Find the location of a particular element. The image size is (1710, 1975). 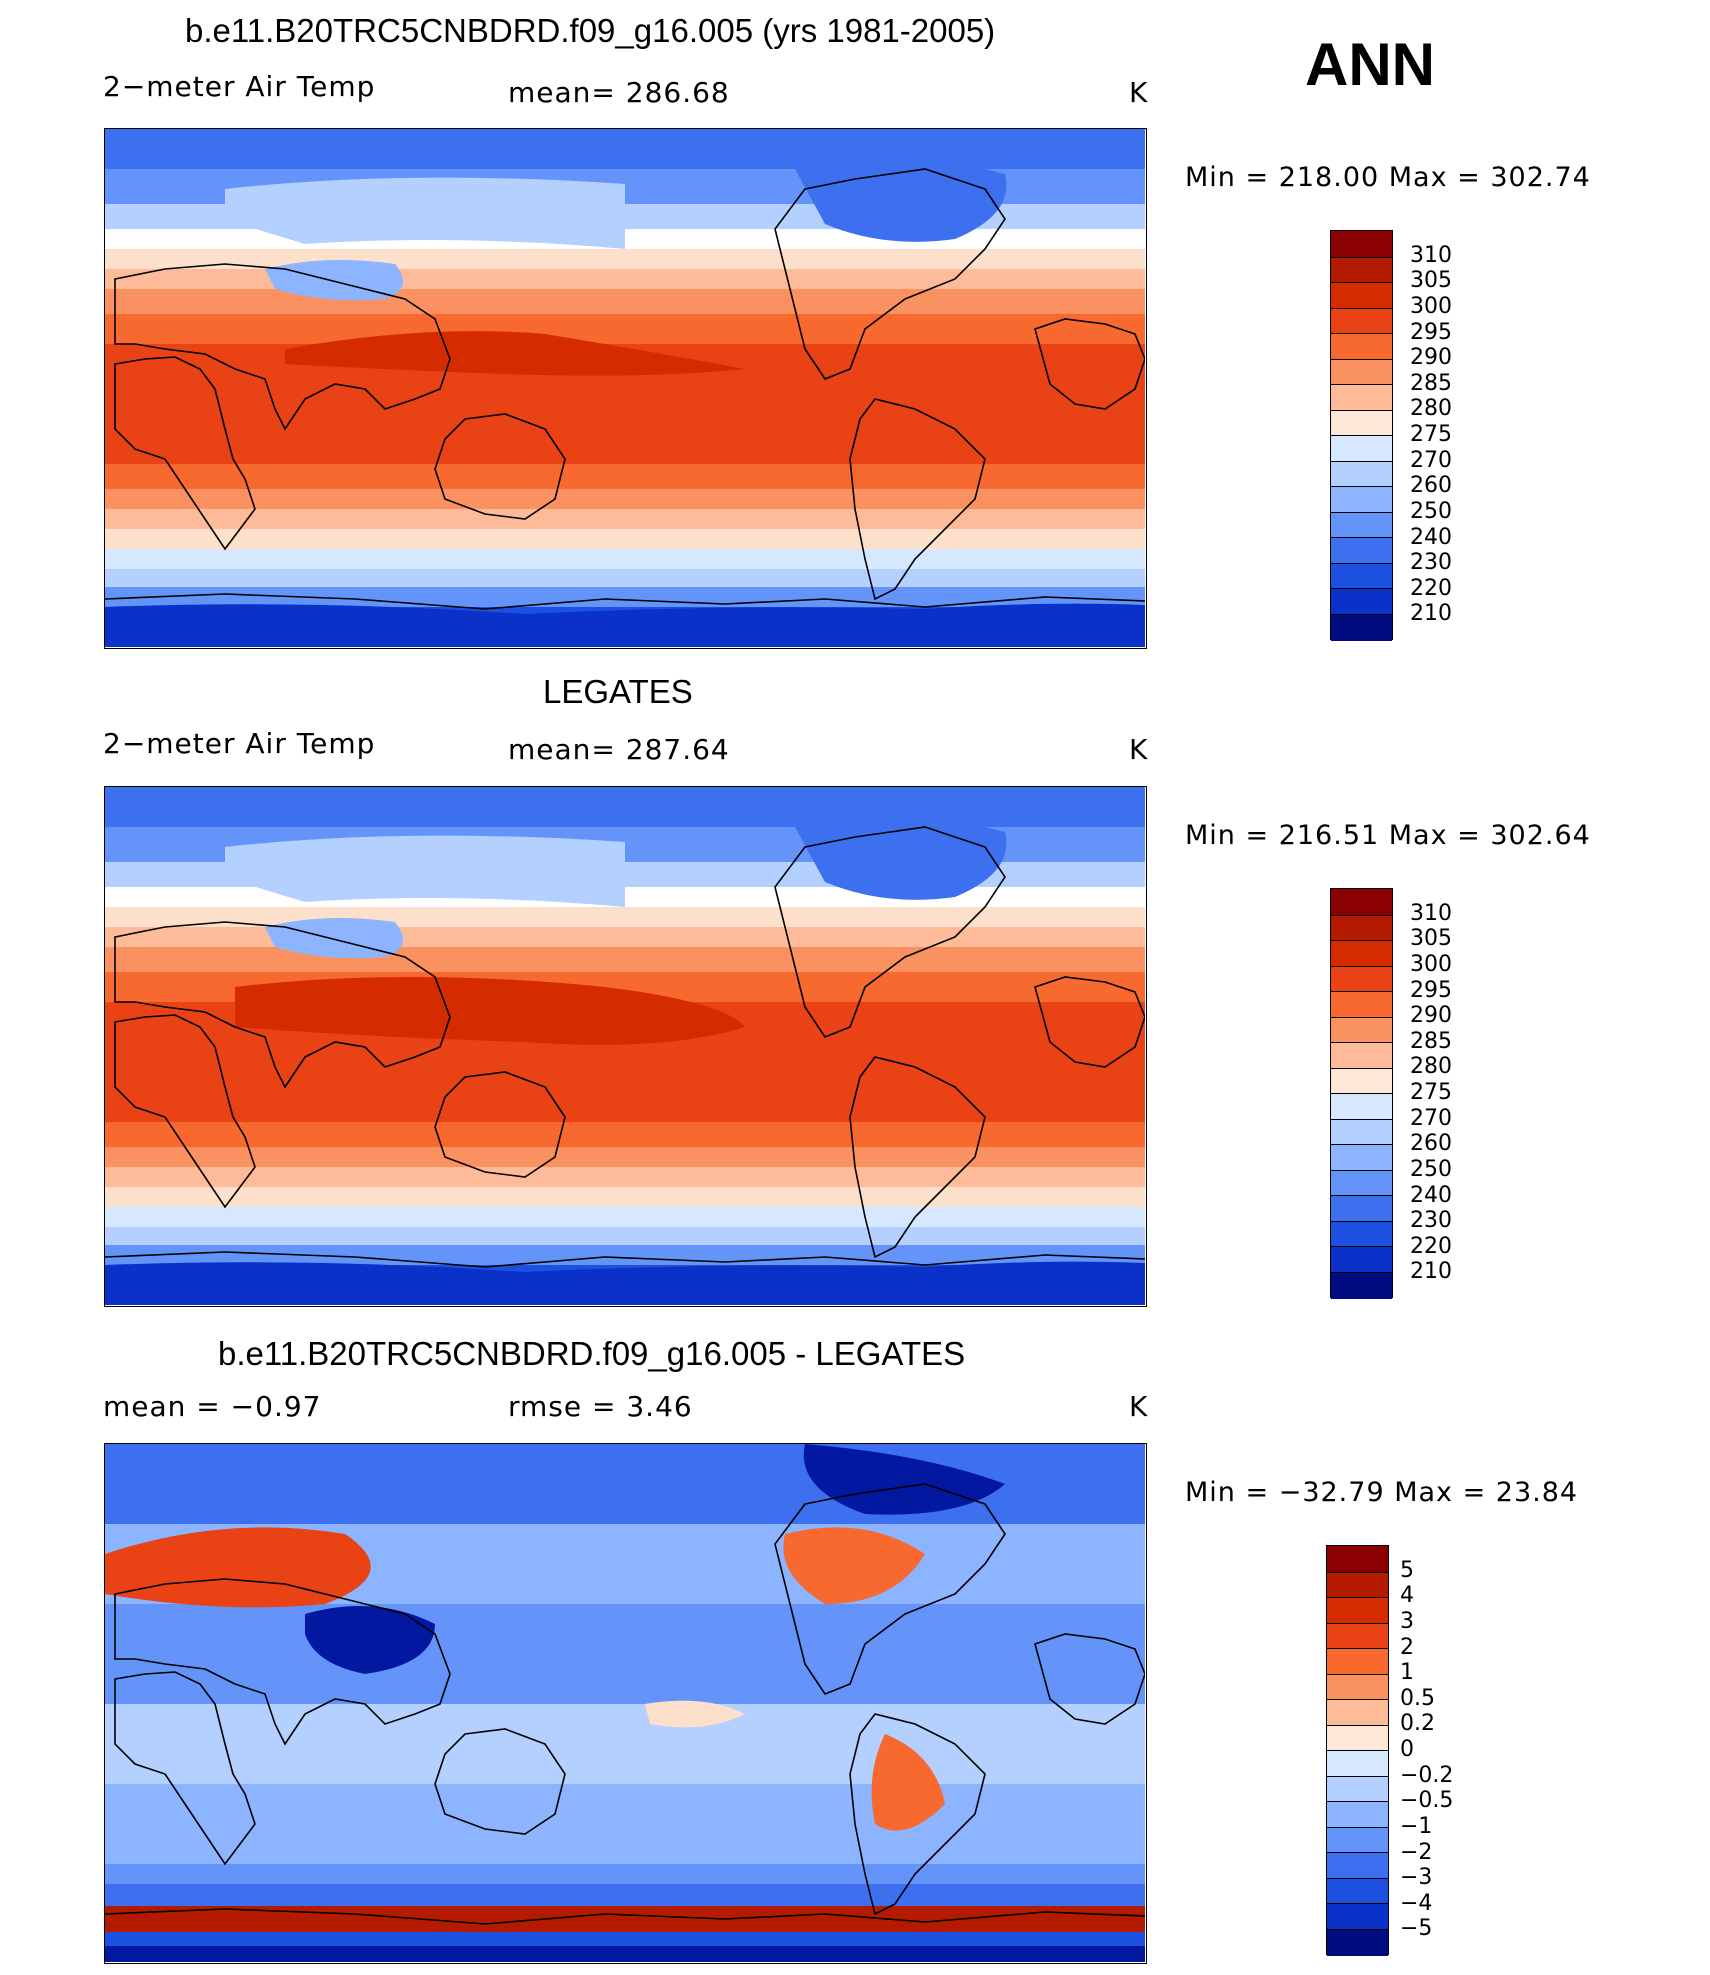

panel-2-title: LEGATES is located at coordinates (618, 691).